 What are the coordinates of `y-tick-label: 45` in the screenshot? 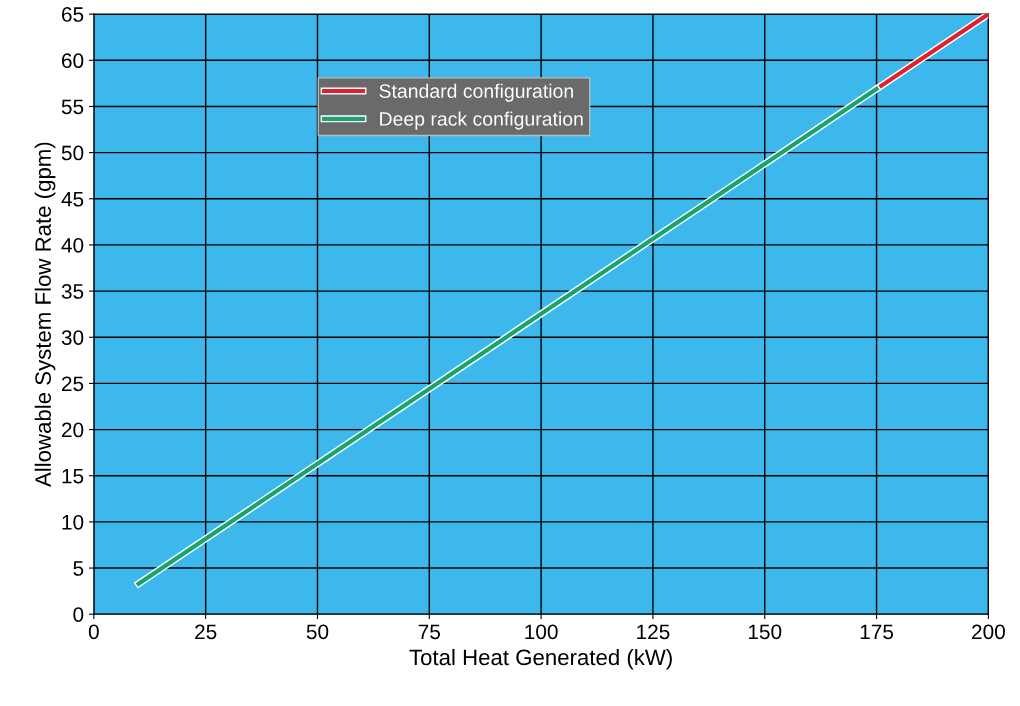 It's located at (72, 199).